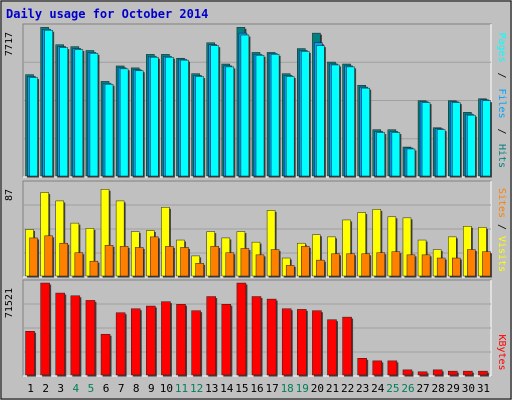 This screenshot has width=512, height=400. What do you see at coordinates (166, 388) in the screenshot?
I see `x-tick-day-10: 10` at bounding box center [166, 388].